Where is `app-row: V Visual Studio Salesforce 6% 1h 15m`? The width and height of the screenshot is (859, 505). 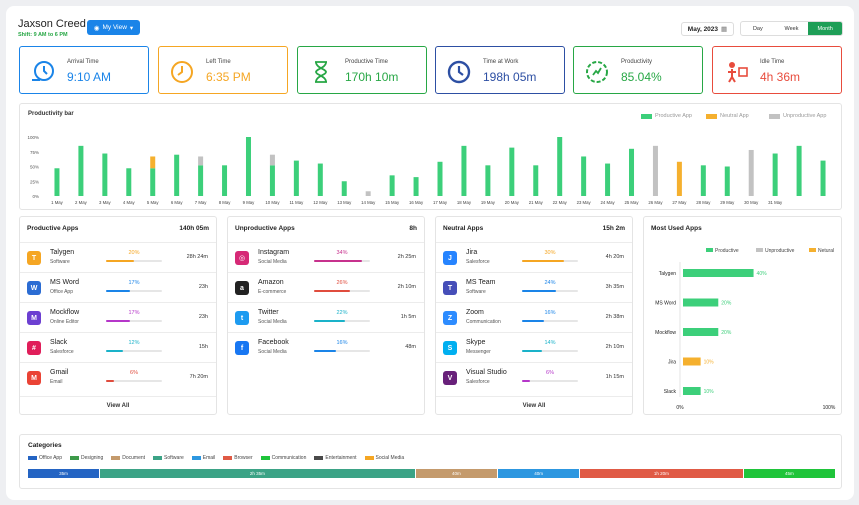
app-row: V Visual Studio Salesforce 6% 1h 15m is located at coordinates (534, 377).